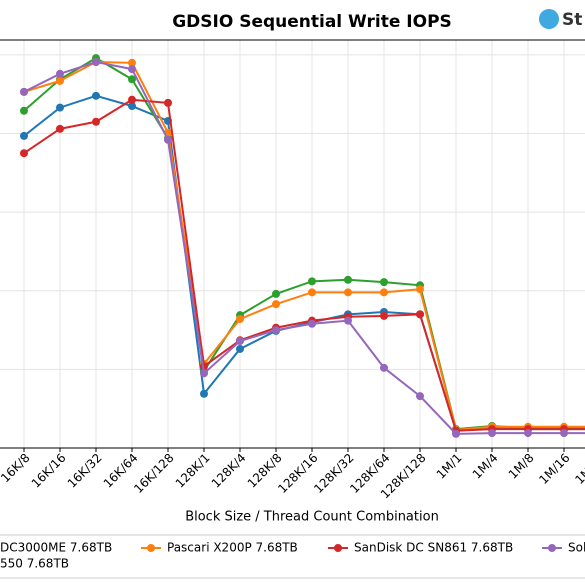 This screenshot has width=585, height=585. What do you see at coordinates (56, 548) in the screenshot?
I see `legend-label: DC3000ME 7.68TB` at bounding box center [56, 548].